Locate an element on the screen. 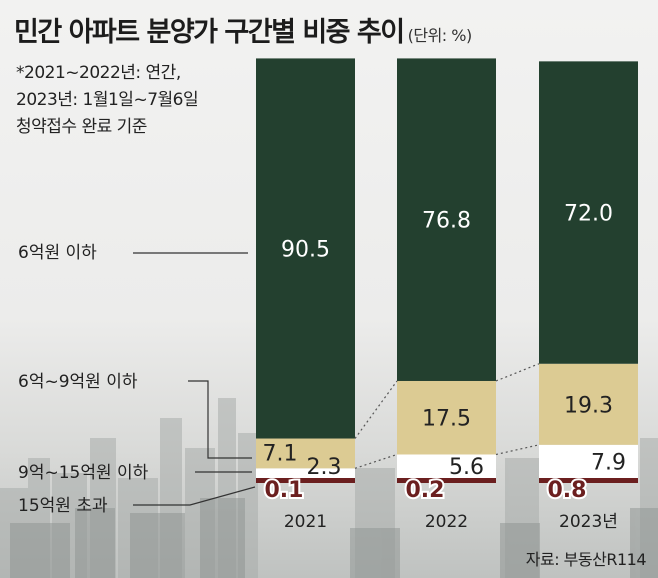 This screenshot has width=658, height=578. value-label-under-6-2022: 76.8 is located at coordinates (446, 221).